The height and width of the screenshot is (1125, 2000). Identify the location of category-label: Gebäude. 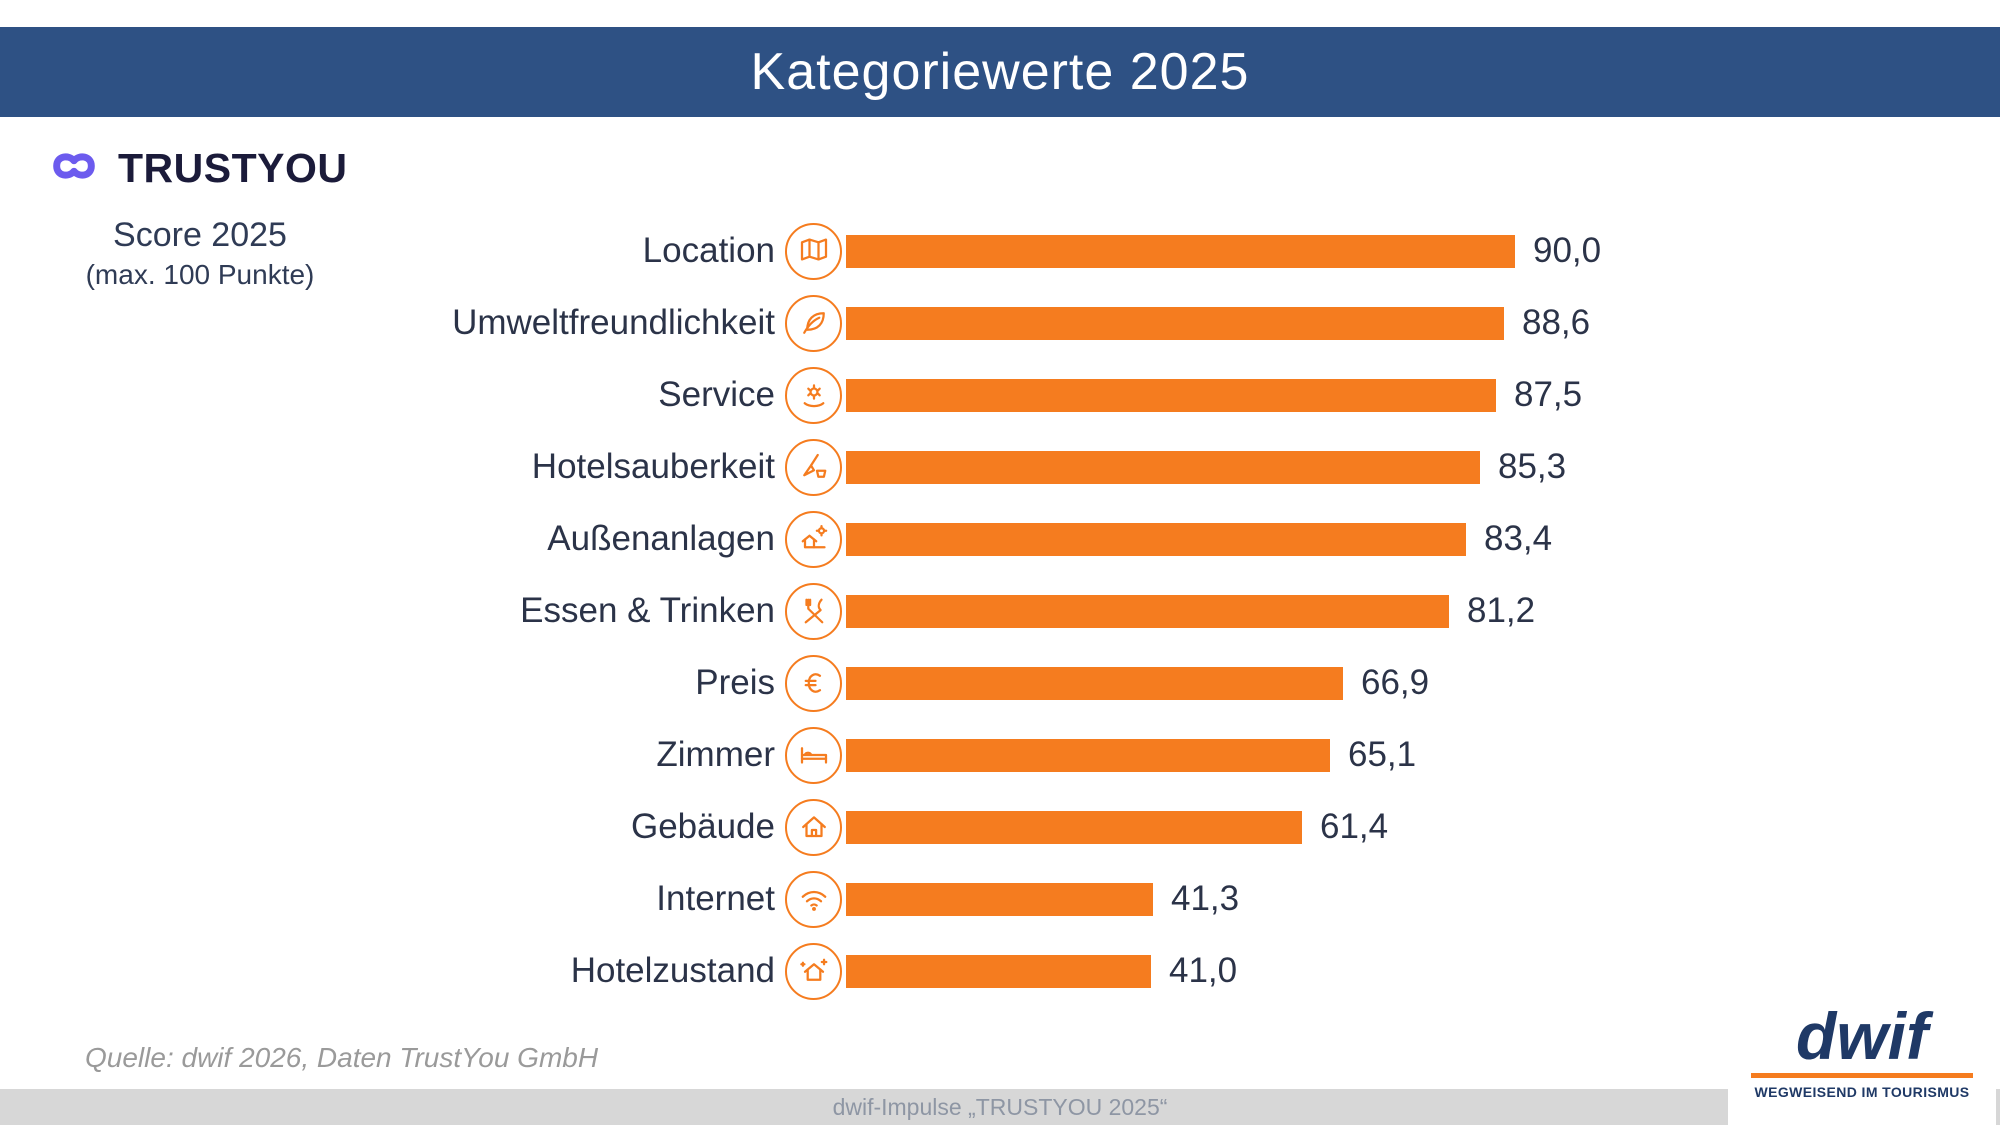
(702, 826).